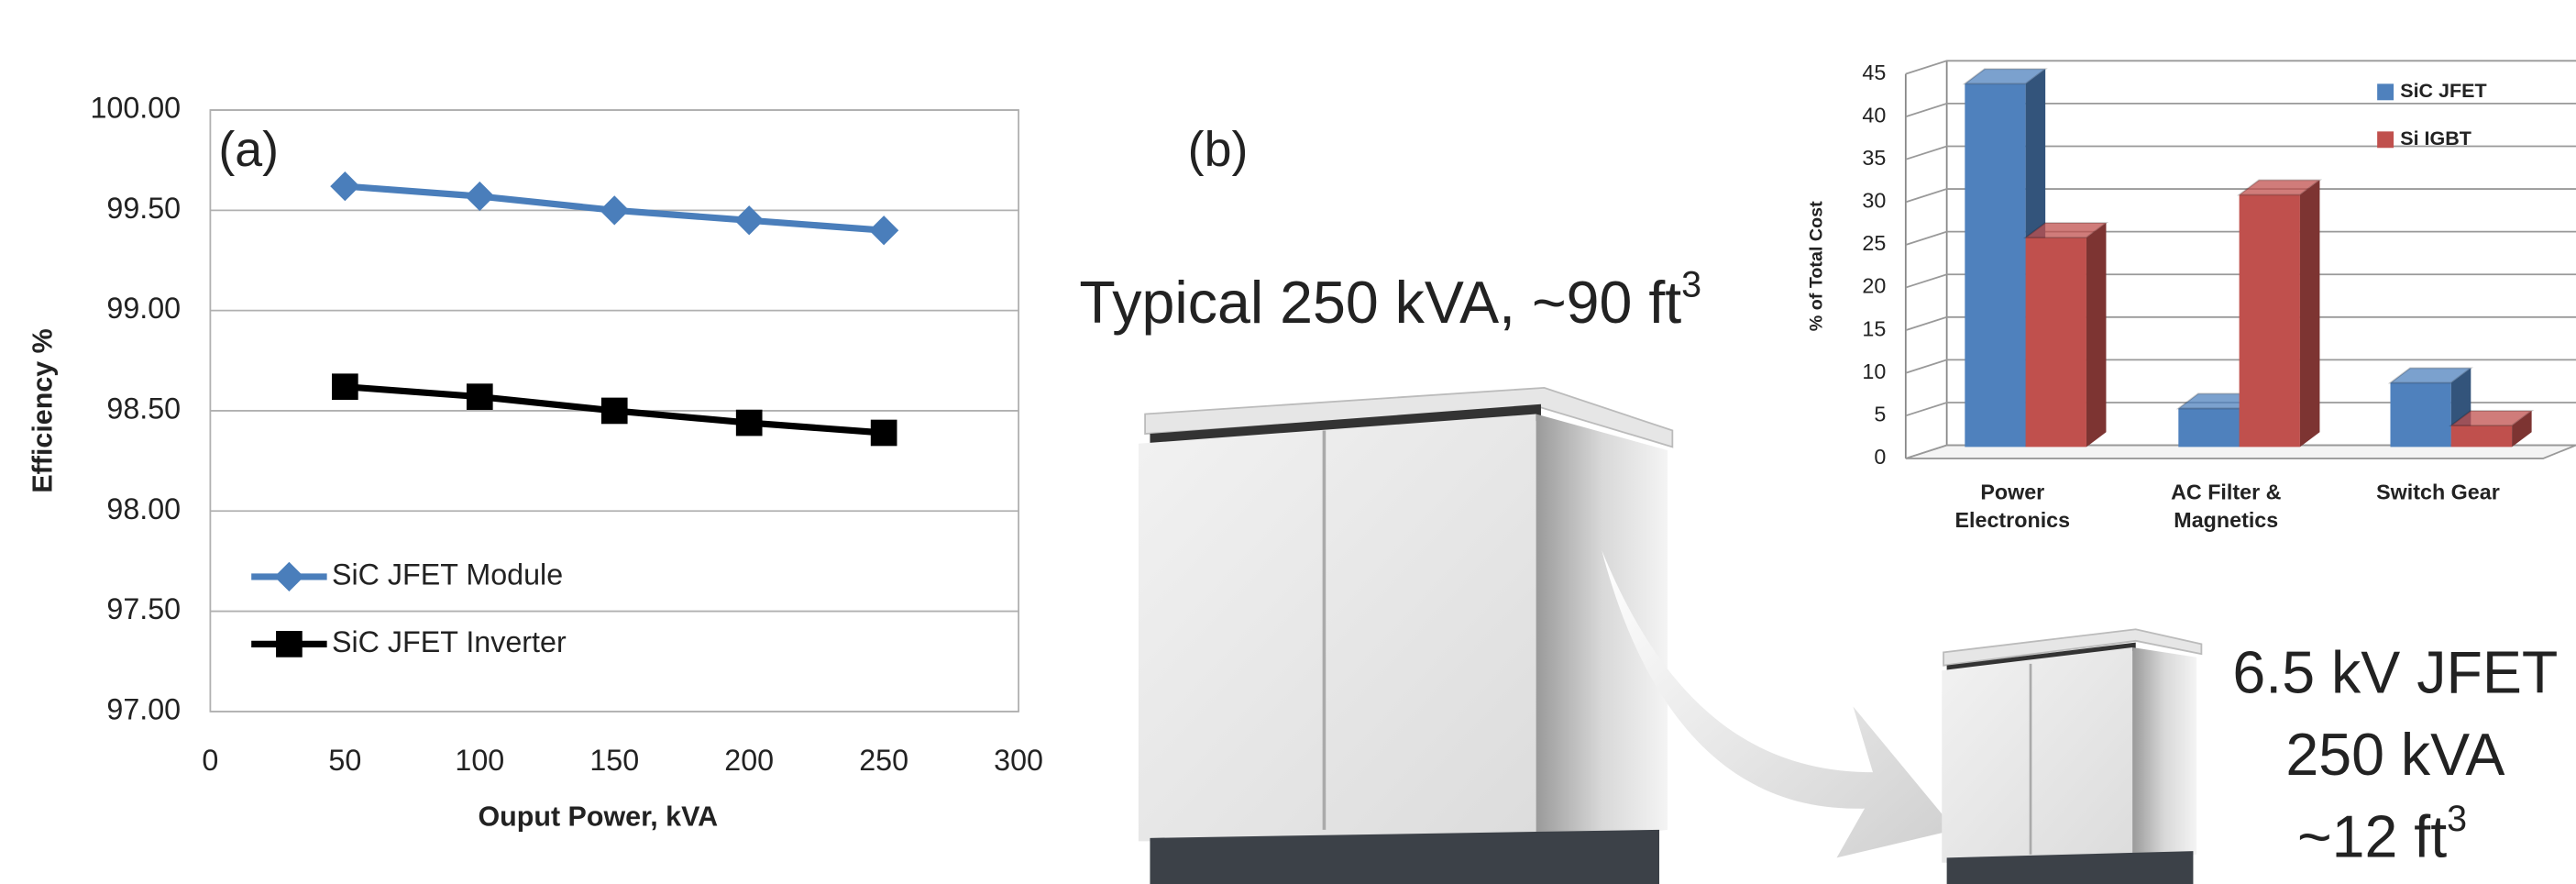 This screenshot has width=2576, height=884. What do you see at coordinates (143, 708) in the screenshot?
I see `y-tick-label: 97.00` at bounding box center [143, 708].